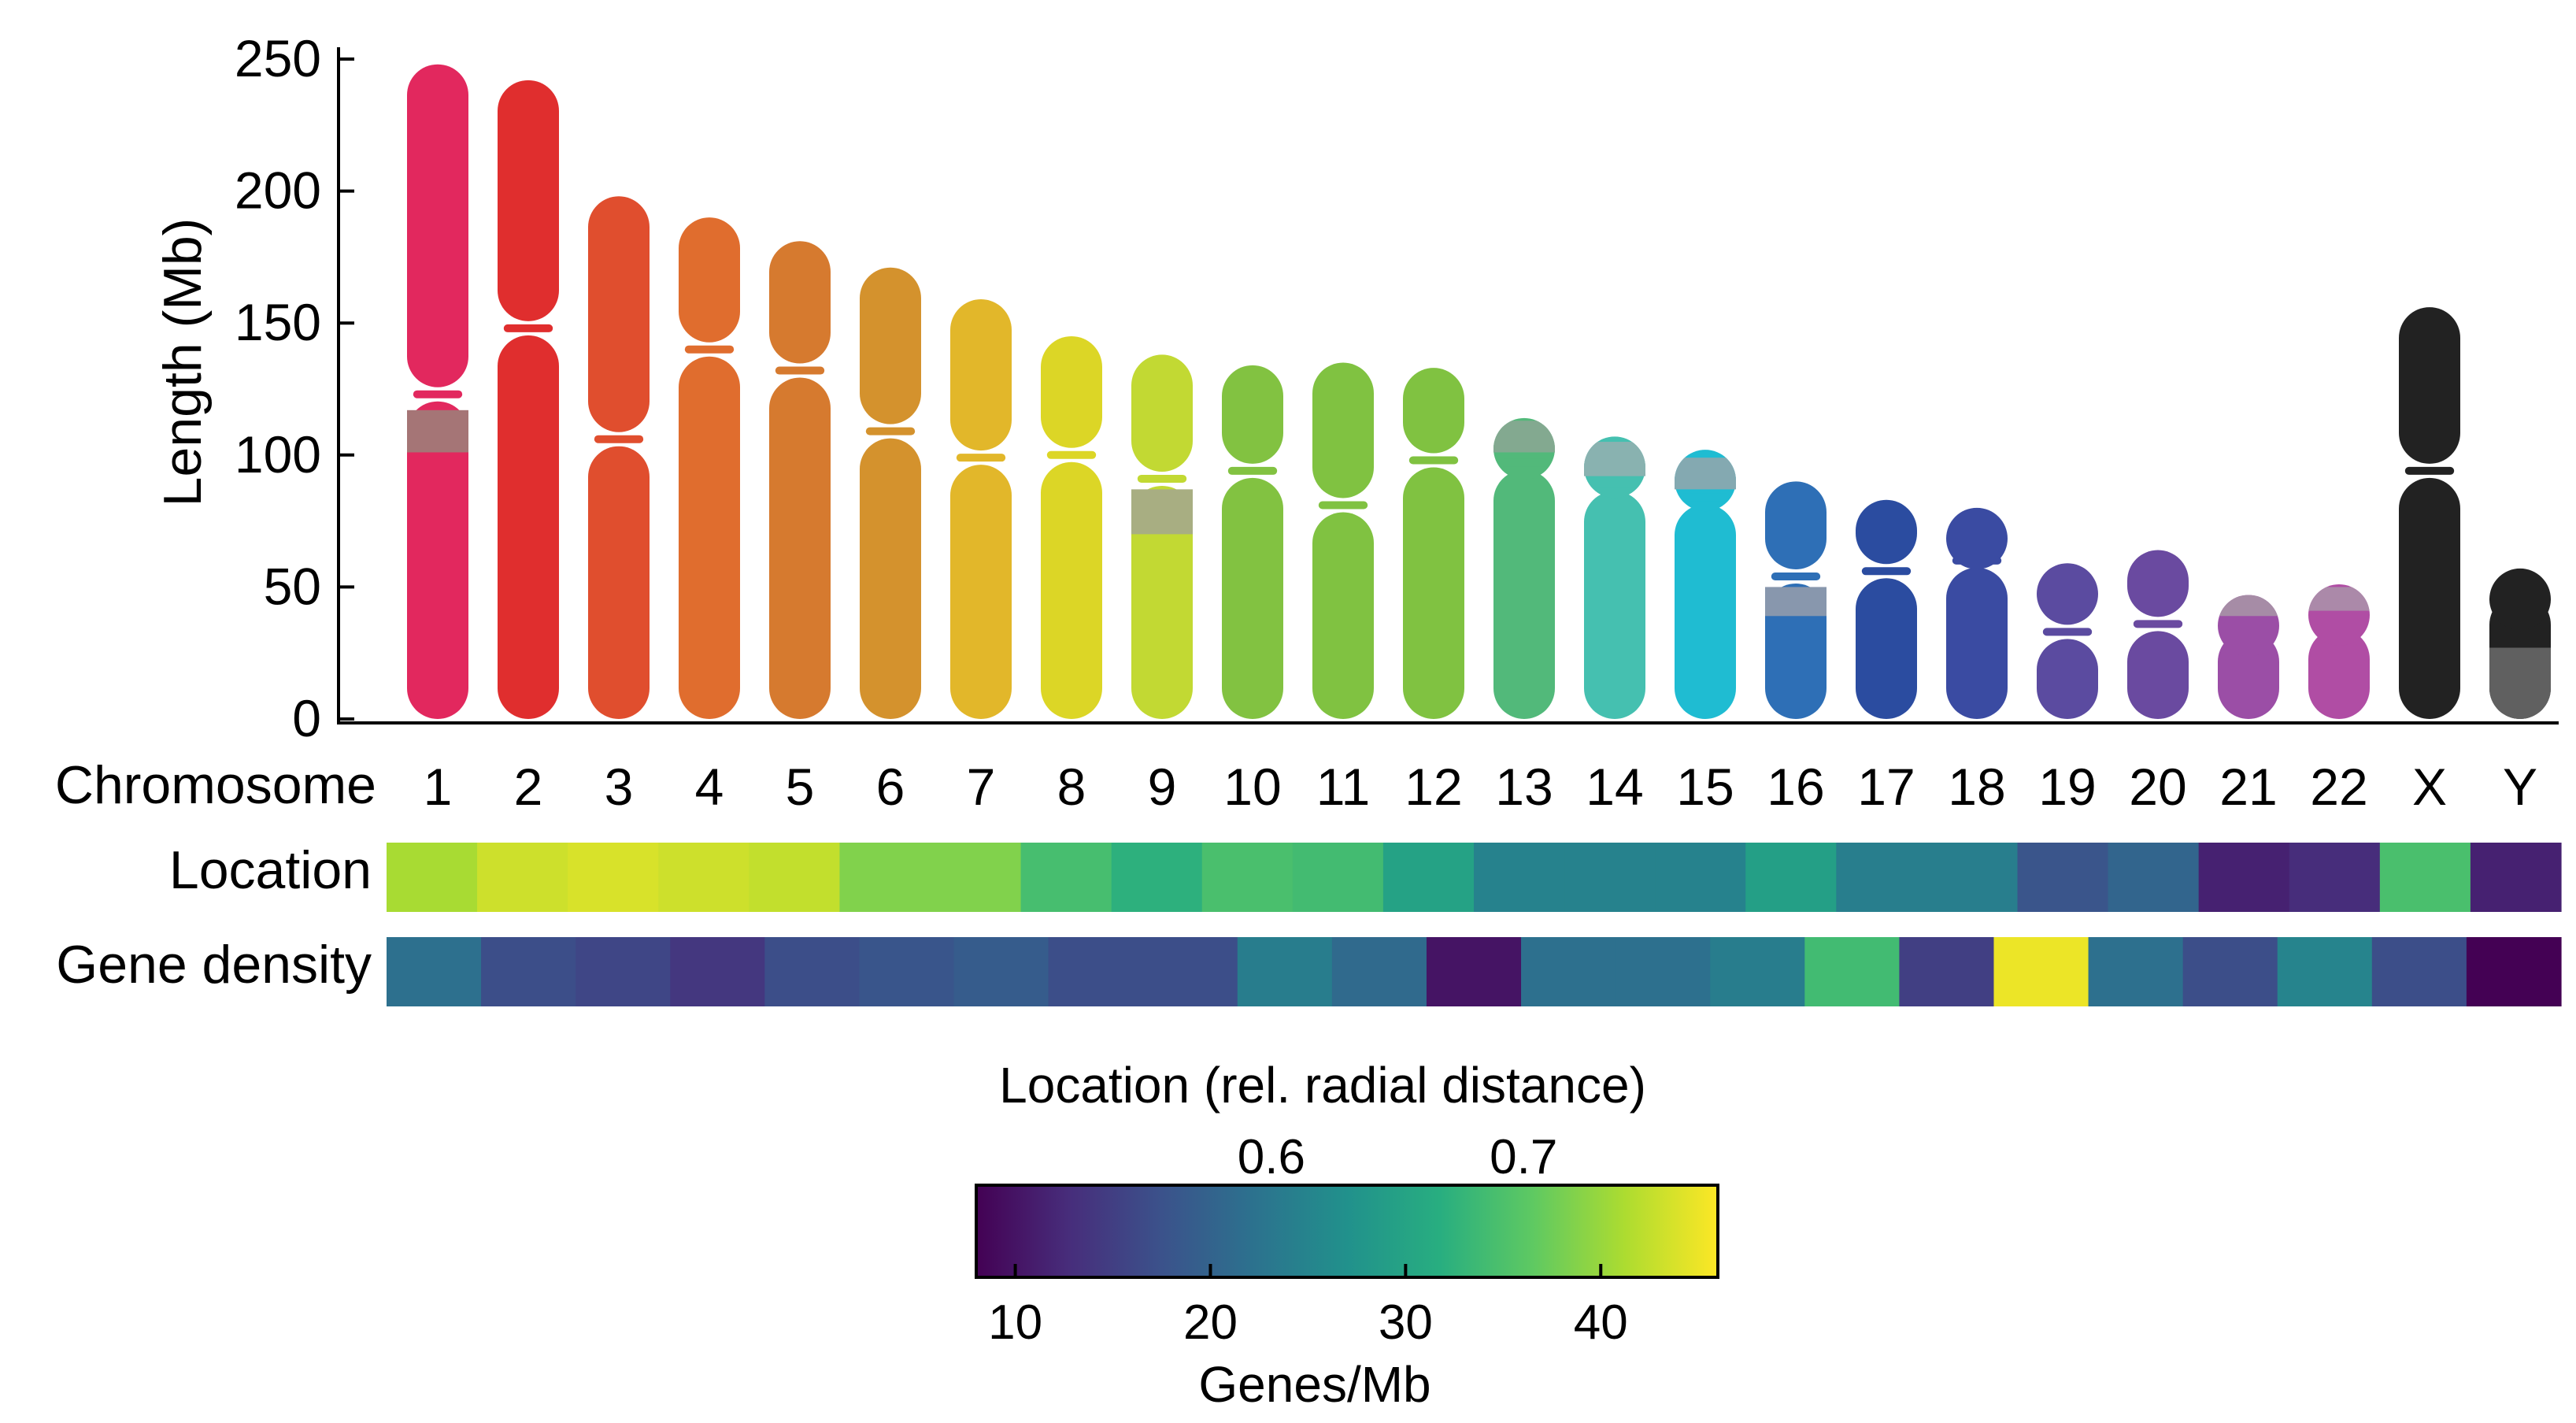 This screenshot has height=1423, width=2576. Describe the element at coordinates (183, 362) in the screenshot. I see `y-axis-label: Length (Mb)` at that location.